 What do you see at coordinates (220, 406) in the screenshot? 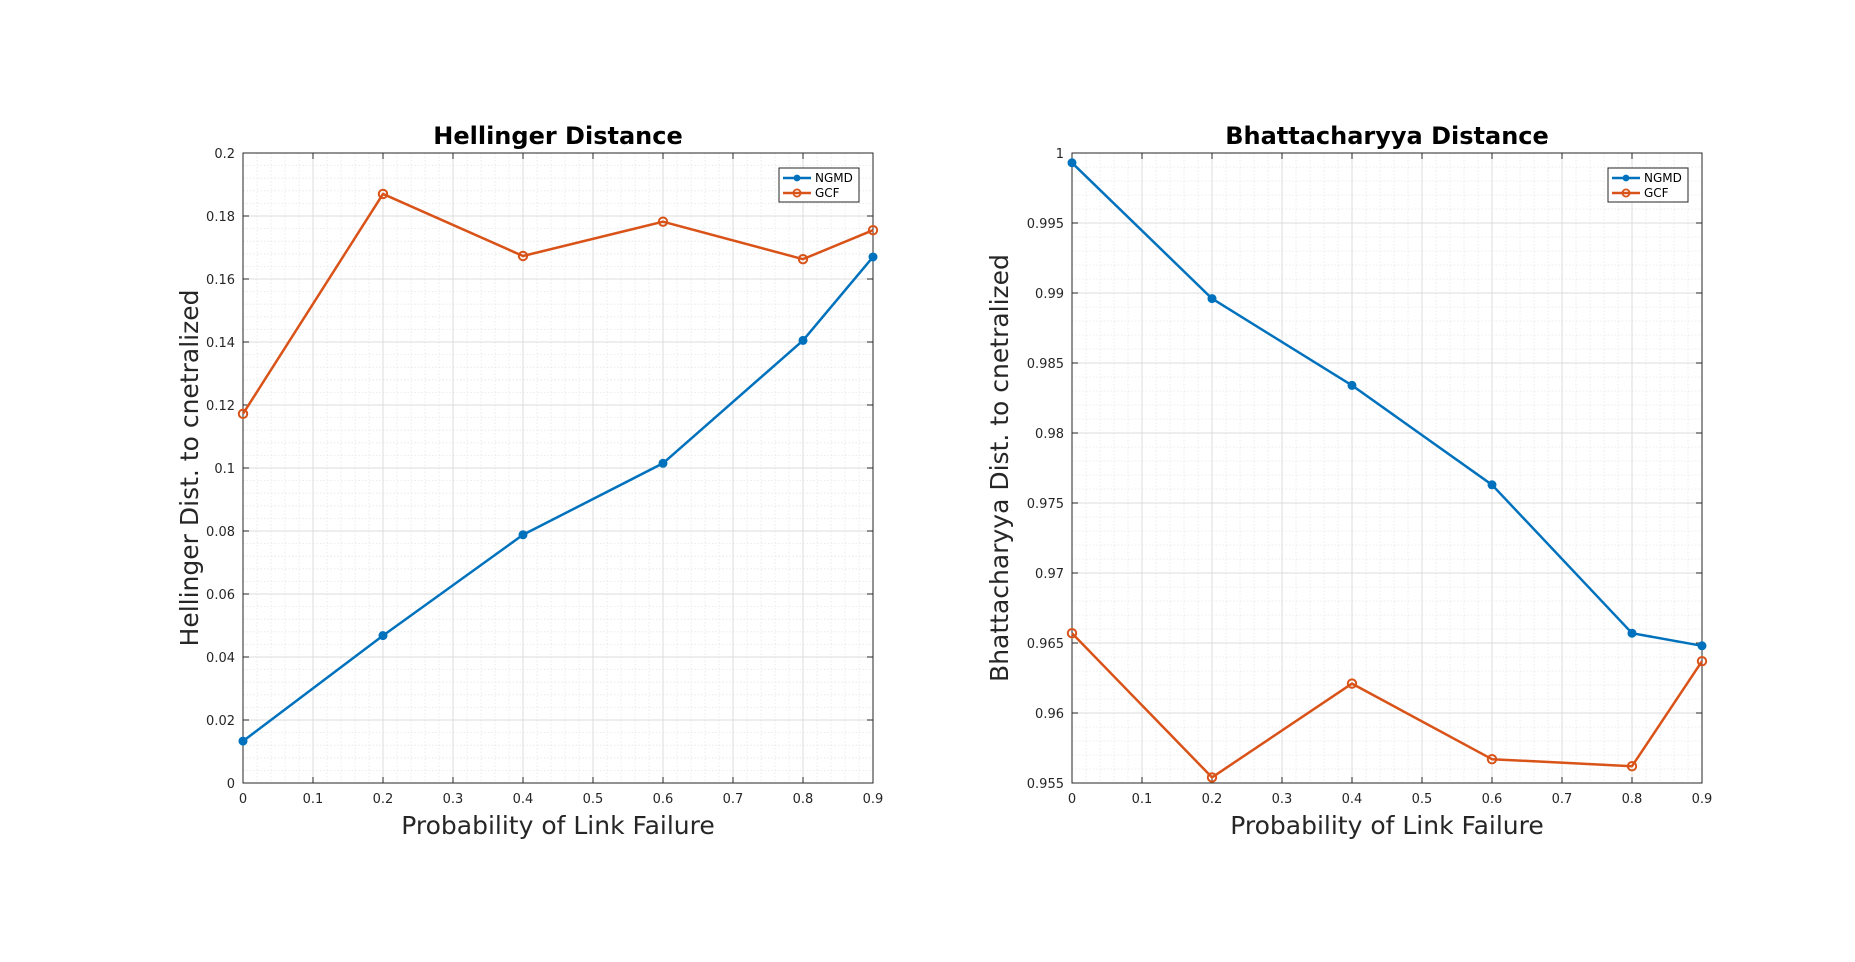
I see `y-tick-label: 0.12` at bounding box center [220, 406].